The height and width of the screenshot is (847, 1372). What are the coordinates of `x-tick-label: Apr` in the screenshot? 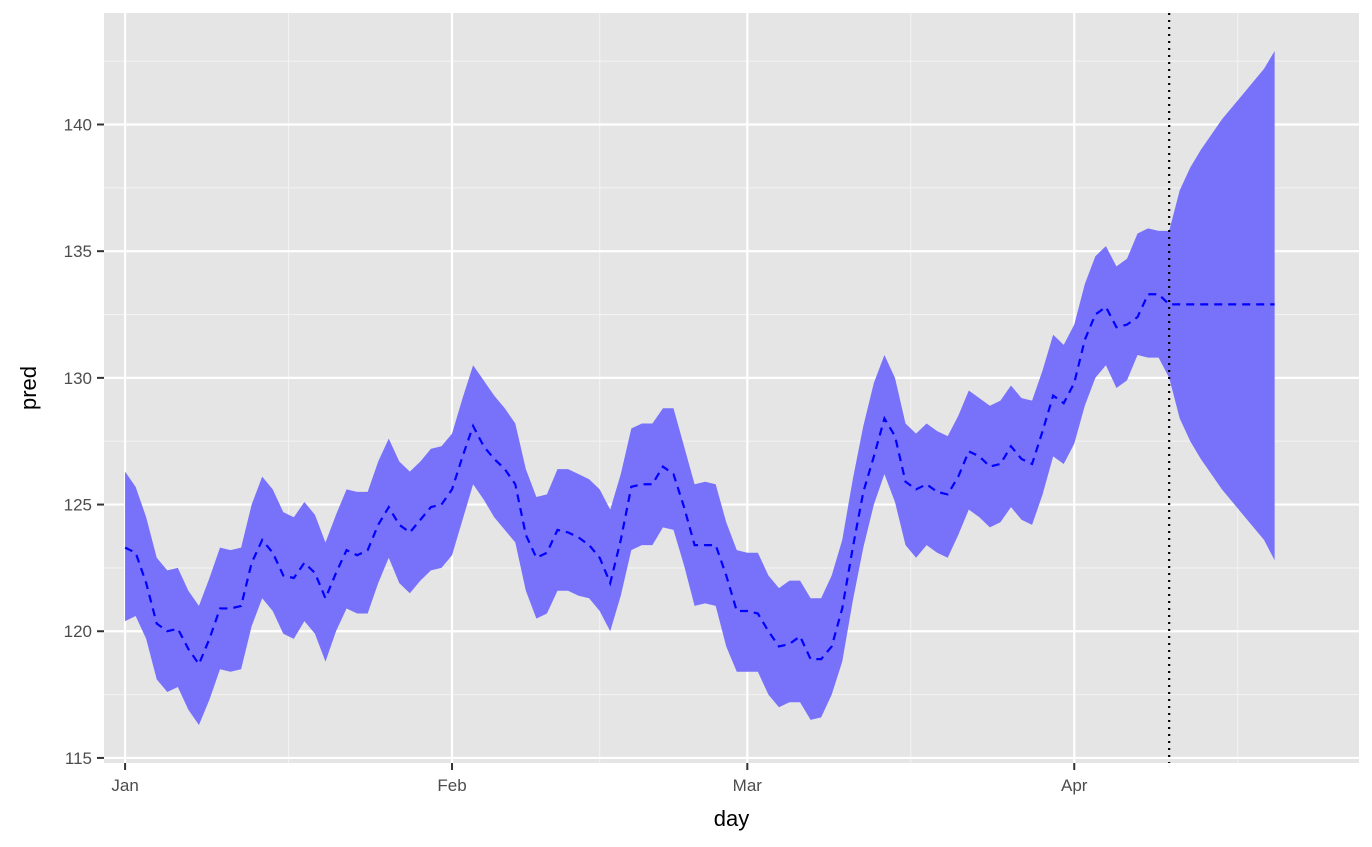 It's located at (1074, 785).